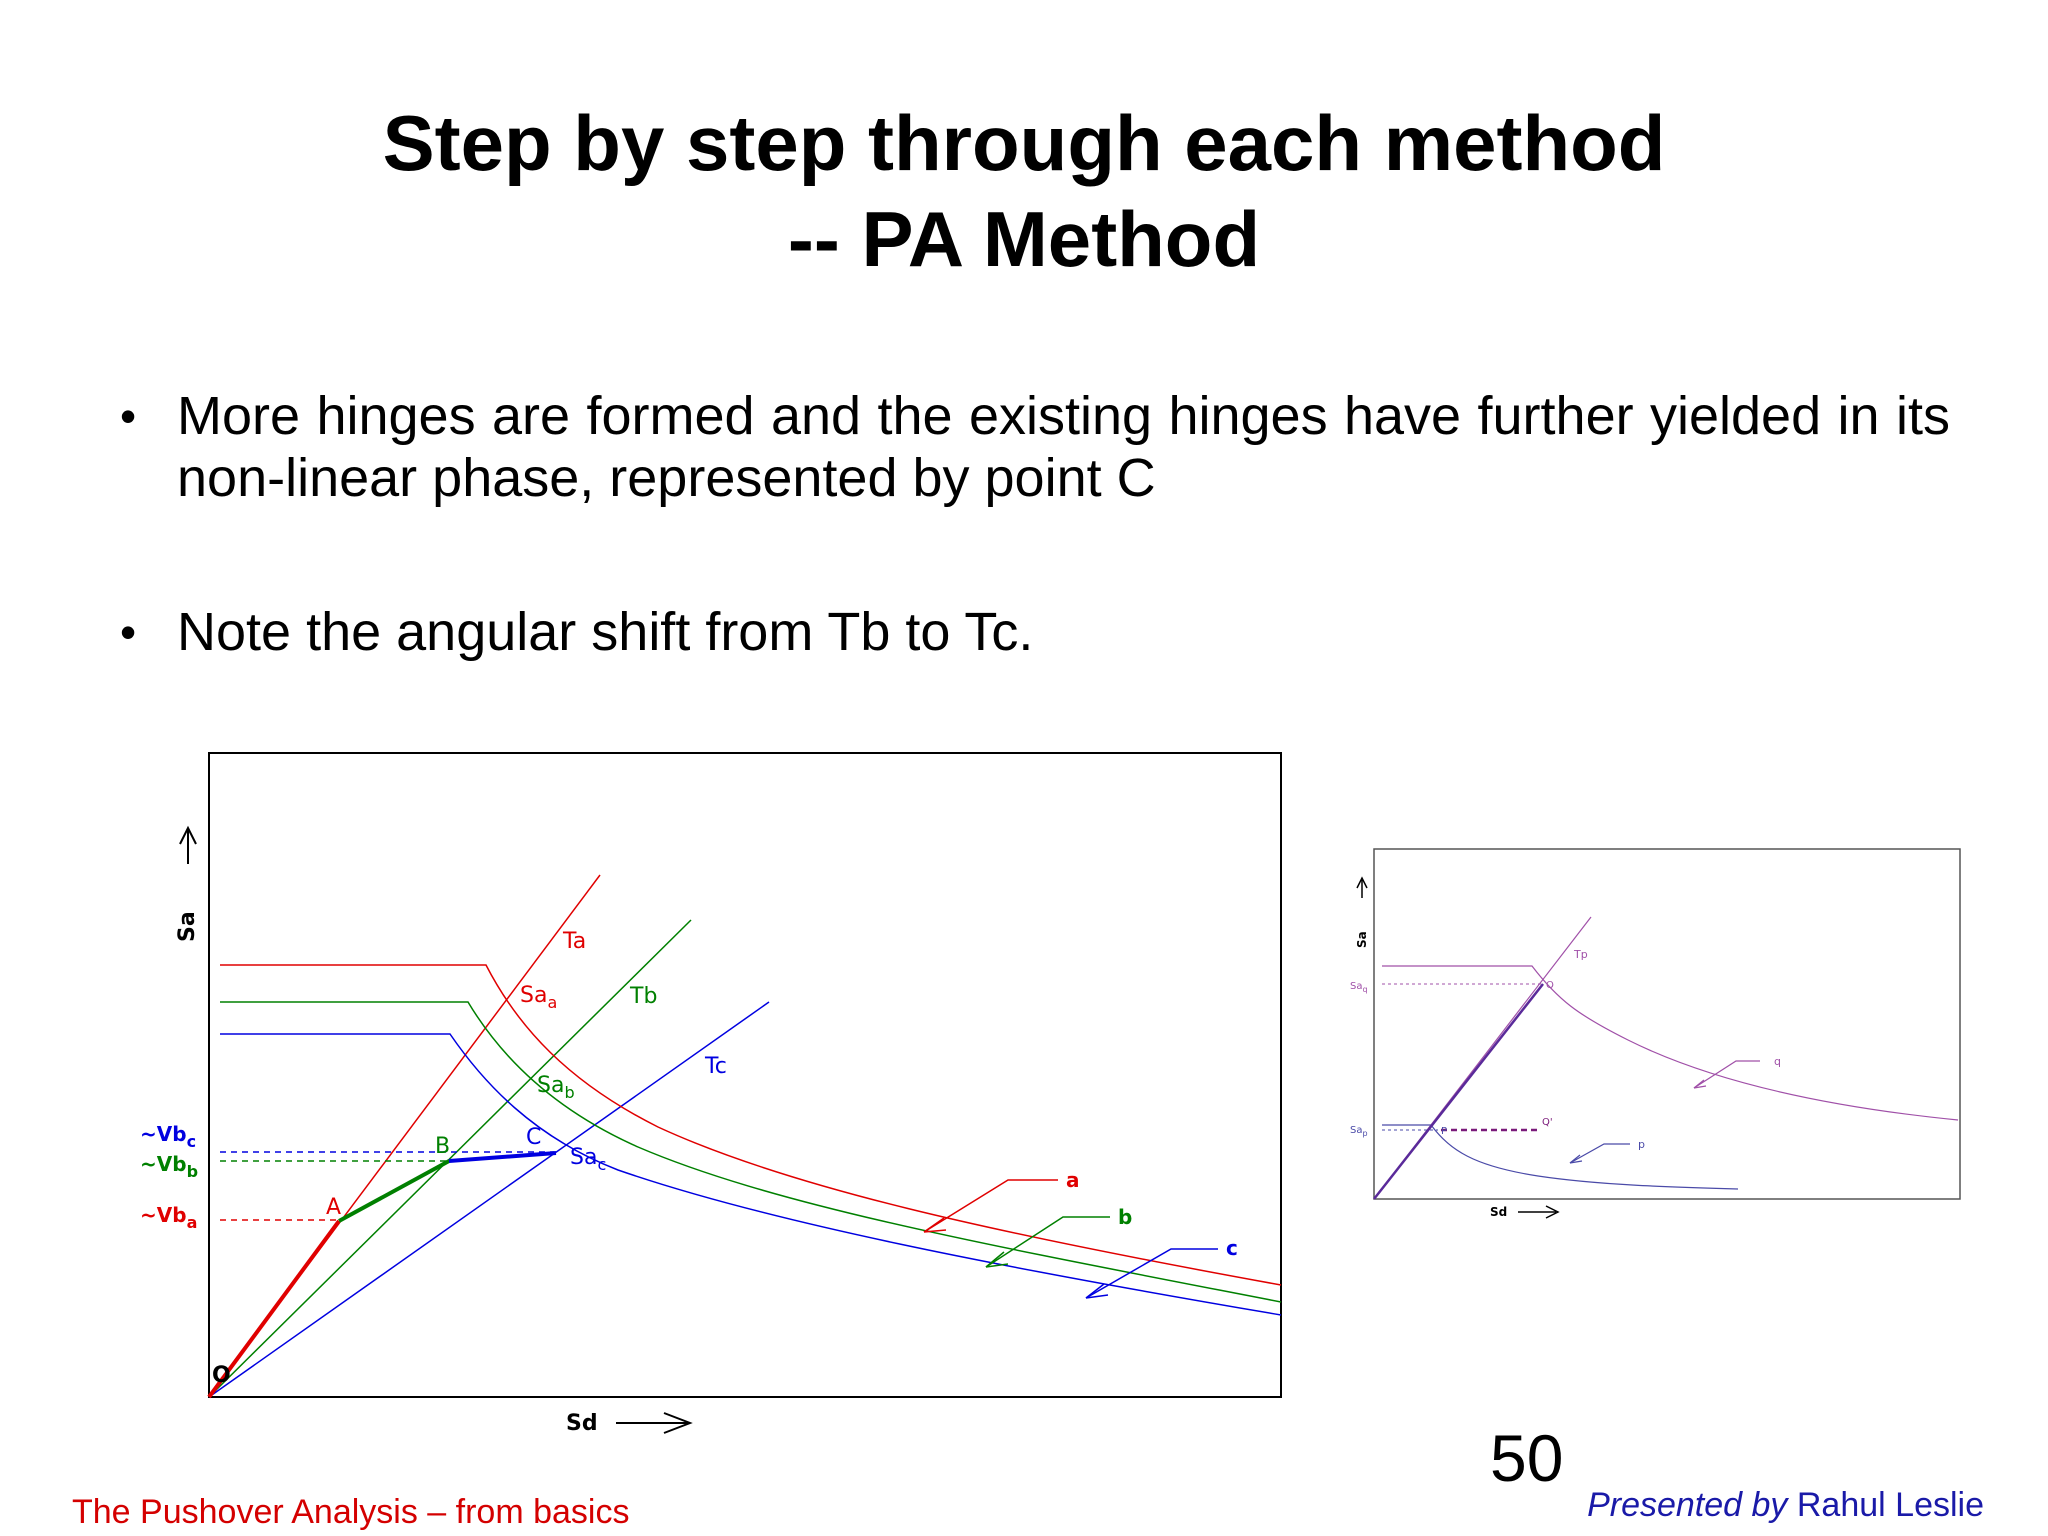 This screenshot has height=1536, width=2048. What do you see at coordinates (1599, 1153) in the screenshot?
I see `inset-callout-p` at bounding box center [1599, 1153].